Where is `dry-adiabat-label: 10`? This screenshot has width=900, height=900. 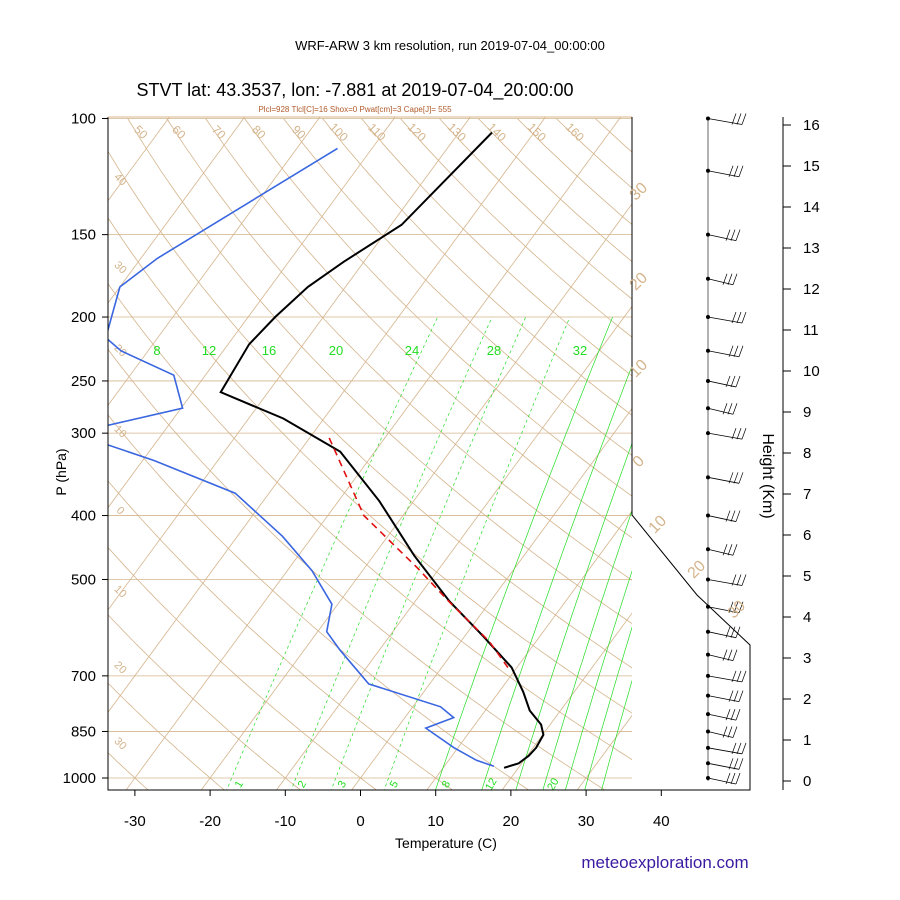 dry-adiabat-label: 10 is located at coordinates (639, 368).